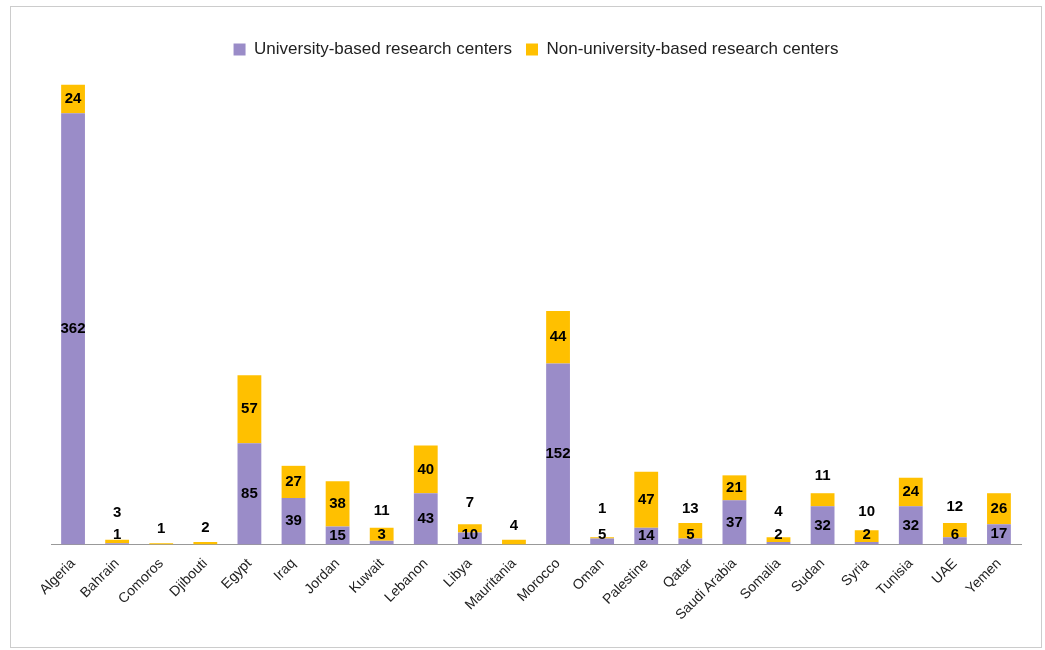 This screenshot has width=1045, height=650. What do you see at coordinates (734, 521) in the screenshot?
I see `data-label: 37` at bounding box center [734, 521].